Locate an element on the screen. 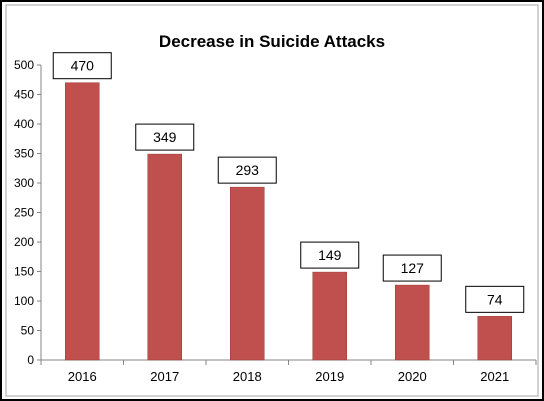 This screenshot has width=544, height=401. x-tick-label: 2016 is located at coordinates (82, 376).